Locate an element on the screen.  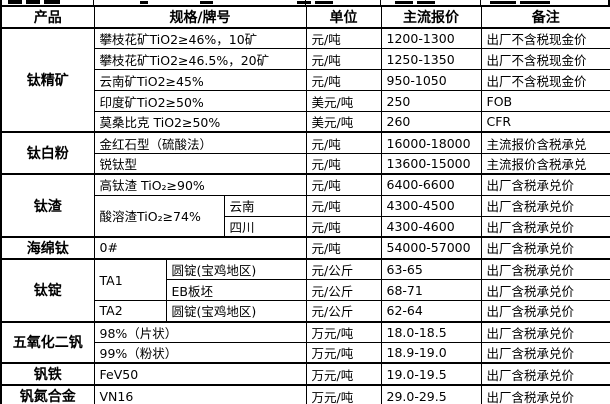
grade-cell: TA1 is located at coordinates (130, 279).